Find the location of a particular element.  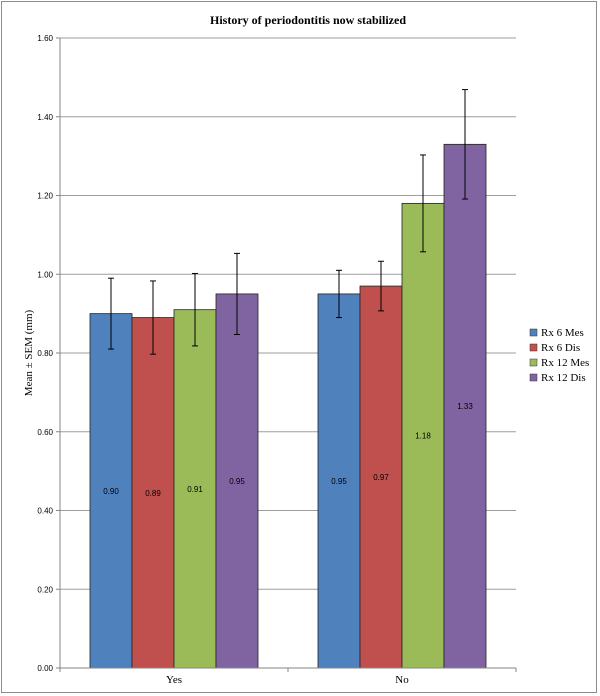

data-label: 0.97 is located at coordinates (381, 477).